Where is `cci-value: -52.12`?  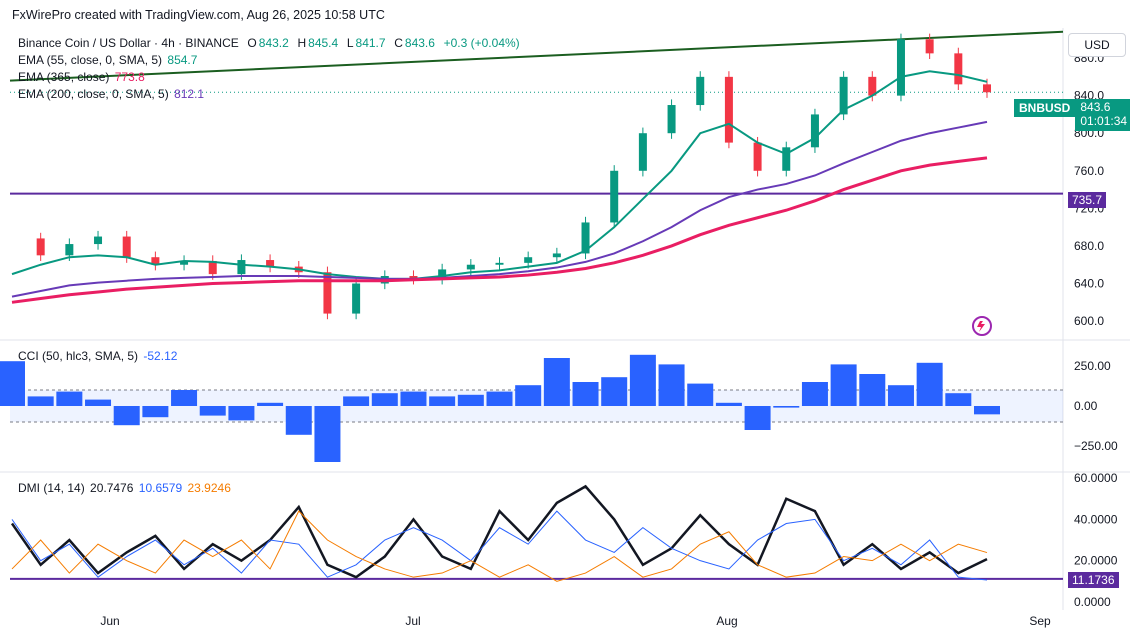 cci-value: -52.12 is located at coordinates (160, 356).